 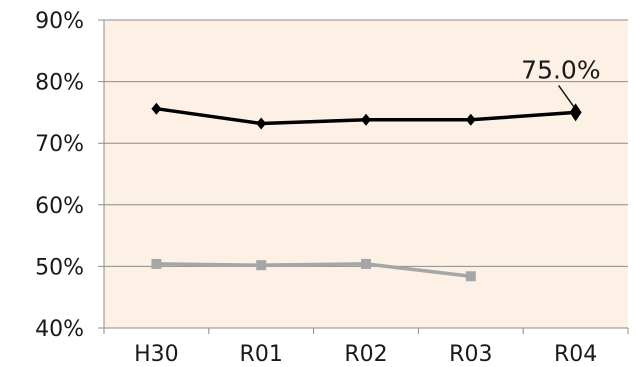 I want to click on y-tick-label: 50%, so click(x=59, y=267).